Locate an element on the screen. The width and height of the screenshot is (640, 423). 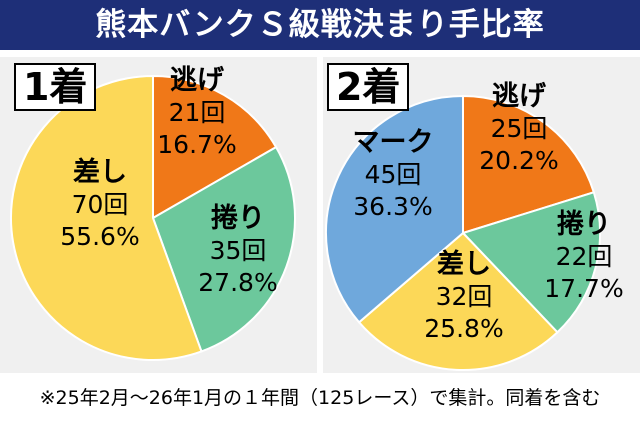
slice-count: 21回 is located at coordinates (197, 112).